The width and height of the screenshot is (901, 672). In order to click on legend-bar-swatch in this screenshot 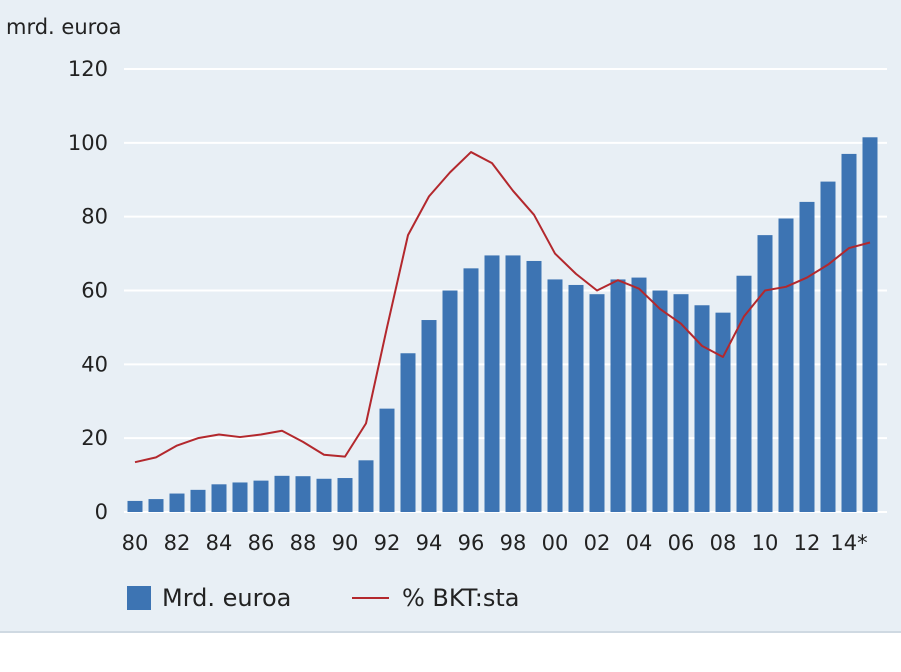, I will do `click(139, 598)`.